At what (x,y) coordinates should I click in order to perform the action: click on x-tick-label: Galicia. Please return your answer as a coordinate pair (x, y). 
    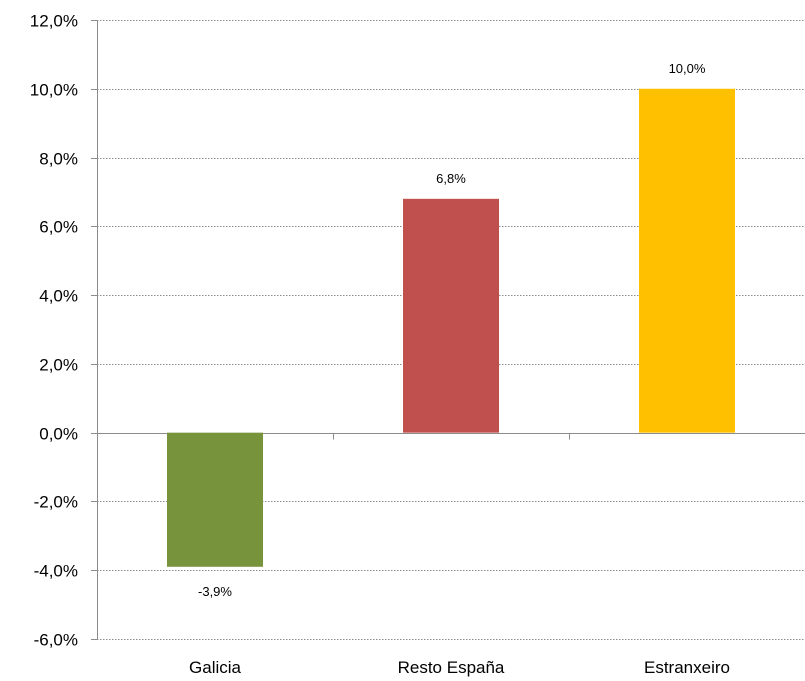
    Looking at the image, I should click on (215, 667).